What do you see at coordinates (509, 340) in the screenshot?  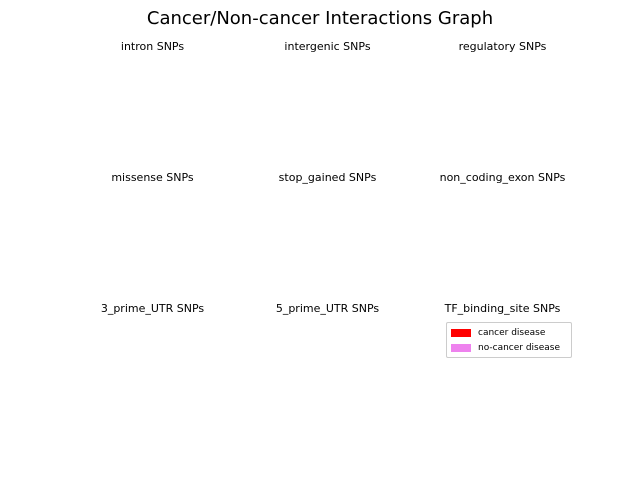 I see `legend: cancer disease no-cancer disease` at bounding box center [509, 340].